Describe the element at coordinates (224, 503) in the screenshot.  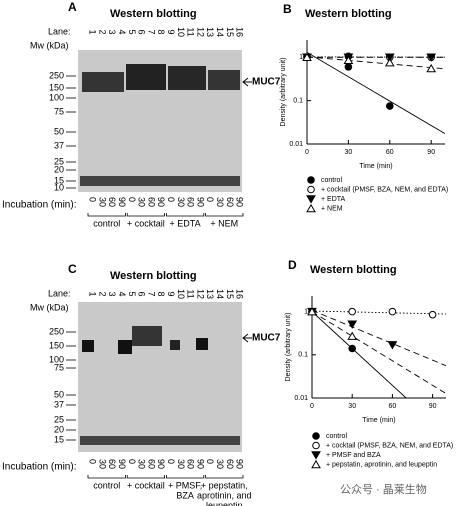
I see `group-label: leupeptin` at that location.